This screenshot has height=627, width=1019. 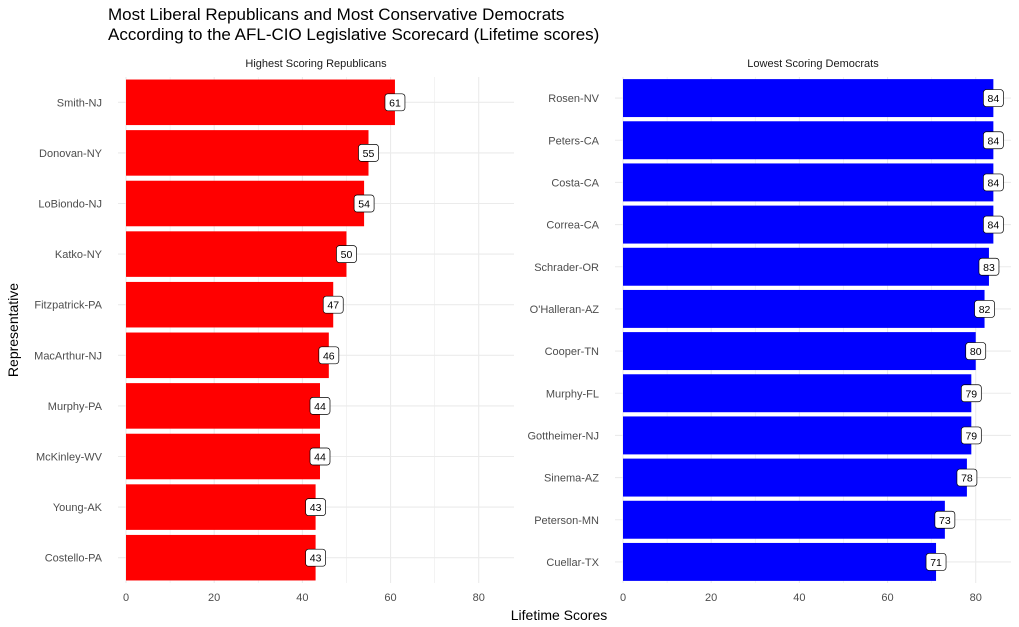 What do you see at coordinates (573, 99) in the screenshot?
I see `y-tick-label: Rosen-NV` at bounding box center [573, 99].